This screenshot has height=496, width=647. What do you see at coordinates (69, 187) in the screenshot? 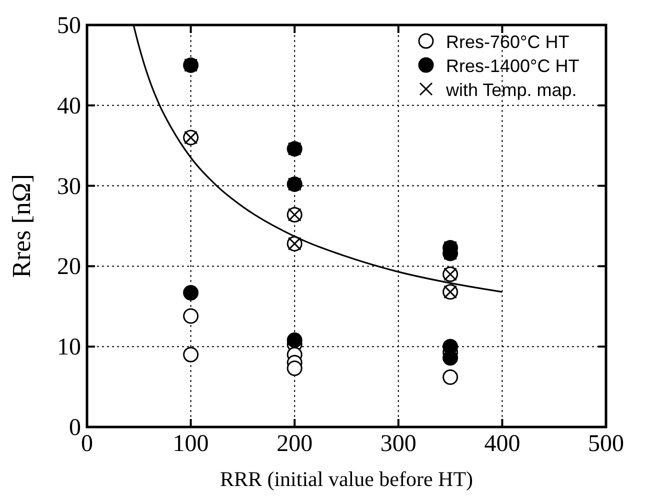
I see `y-tick-label: 30` at bounding box center [69, 187].